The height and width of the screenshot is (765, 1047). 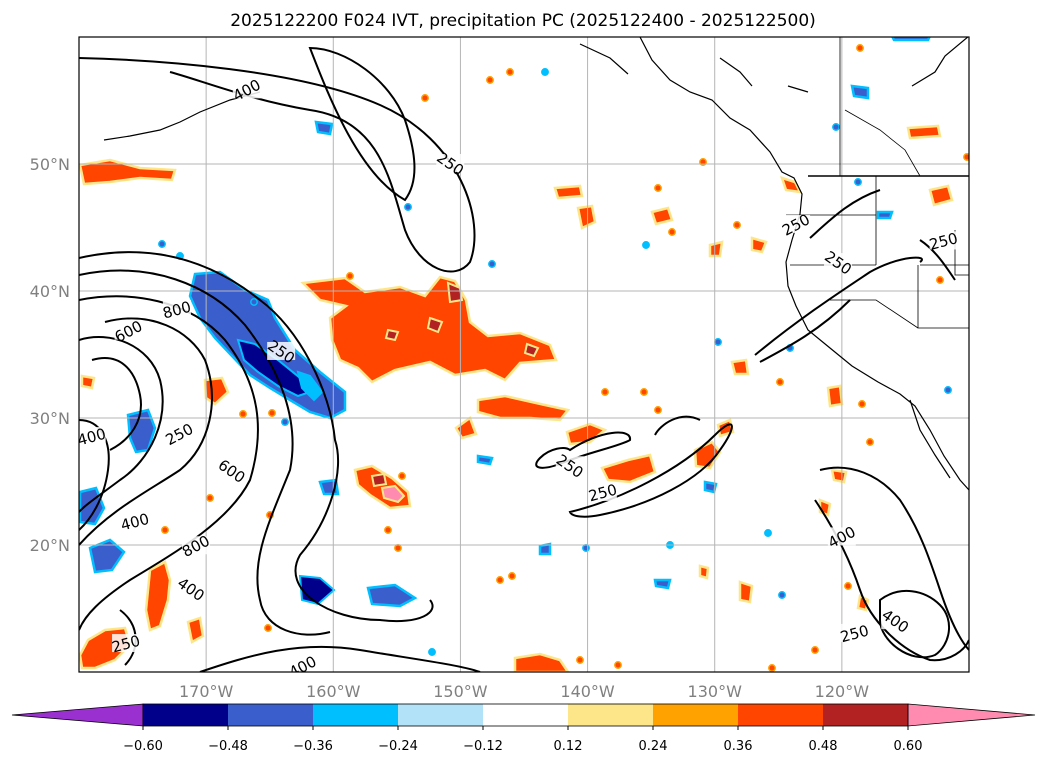 I want to click on colorbar-tick-label: 0.60, so click(x=908, y=746).